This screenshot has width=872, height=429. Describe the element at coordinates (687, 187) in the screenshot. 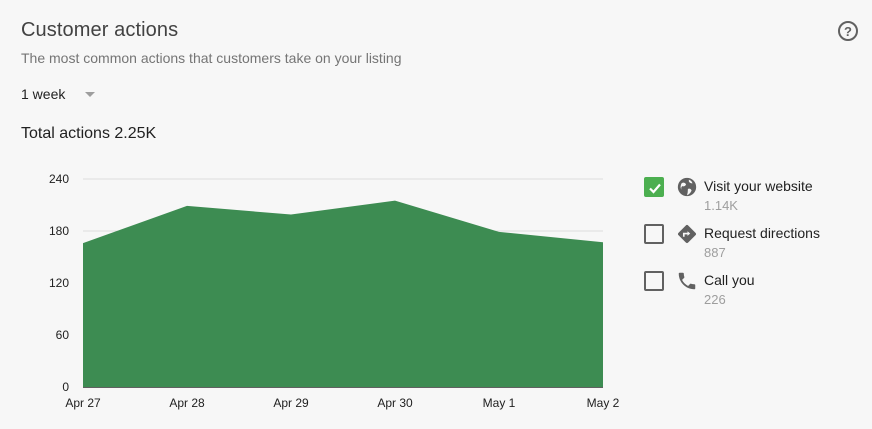

I see `globe-icon` at that location.